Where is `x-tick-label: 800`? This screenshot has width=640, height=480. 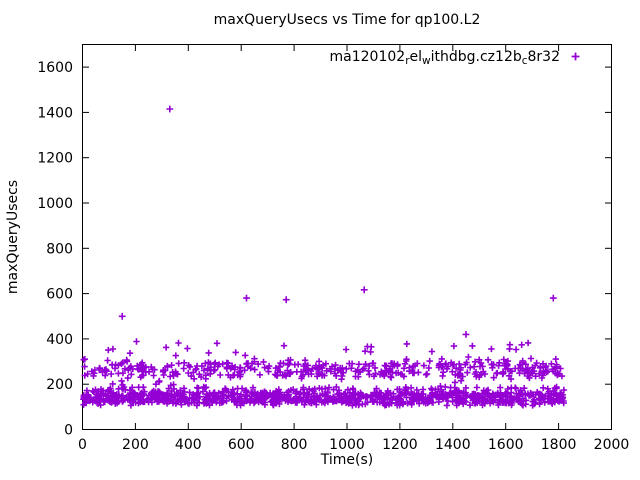 x-tick-label: 800 is located at coordinates (294, 445).